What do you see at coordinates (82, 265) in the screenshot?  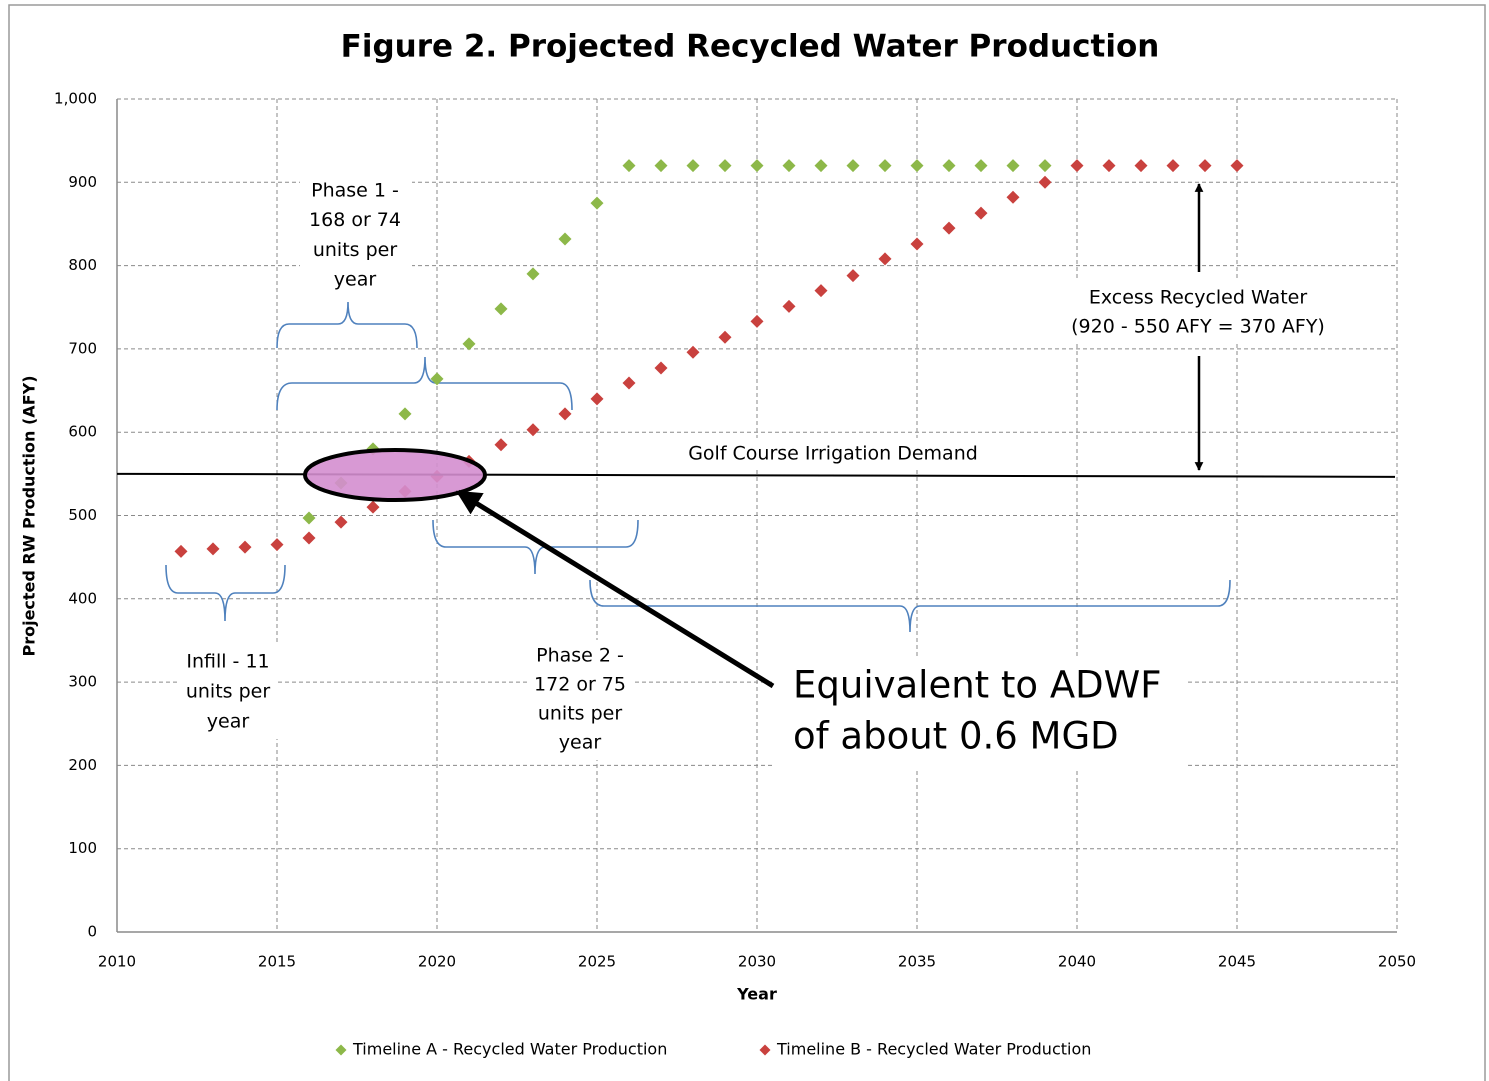 I see `y-tick-label: 800` at bounding box center [82, 265].